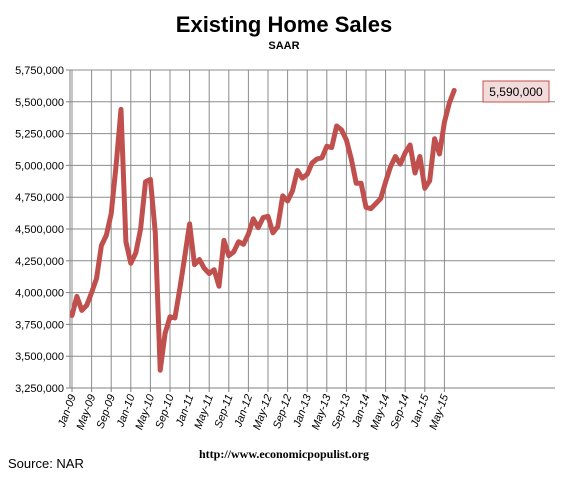 Image resolution: width=568 pixels, height=477 pixels. What do you see at coordinates (39, 262) in the screenshot?
I see `y-tick-label: 4,250,000` at bounding box center [39, 262].